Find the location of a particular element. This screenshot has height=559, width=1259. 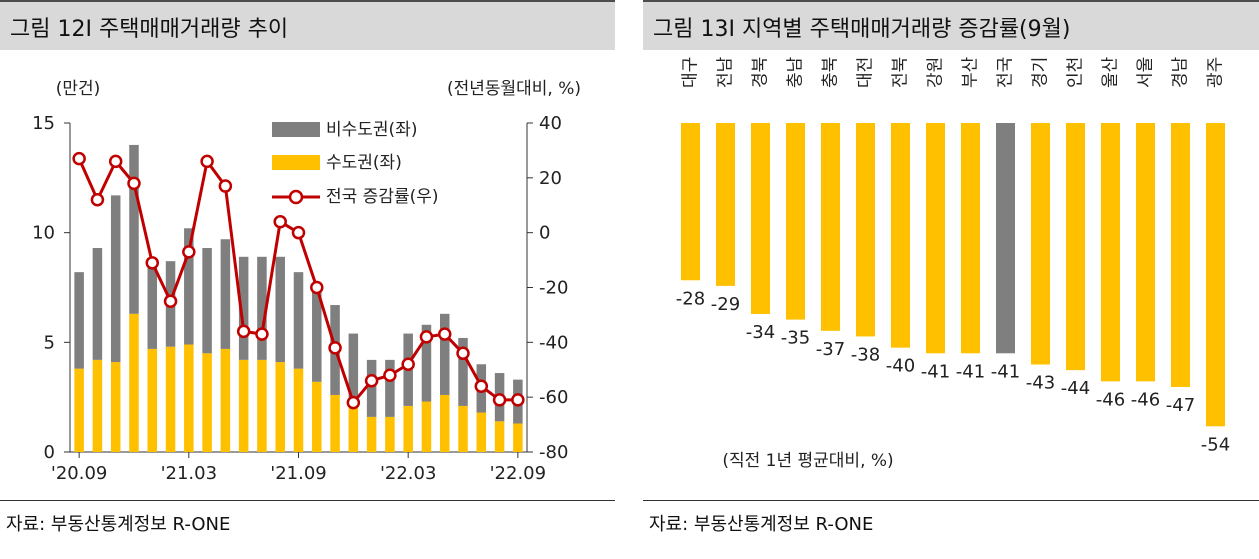

region-label: 울산 is located at coordinates (1111, 72).